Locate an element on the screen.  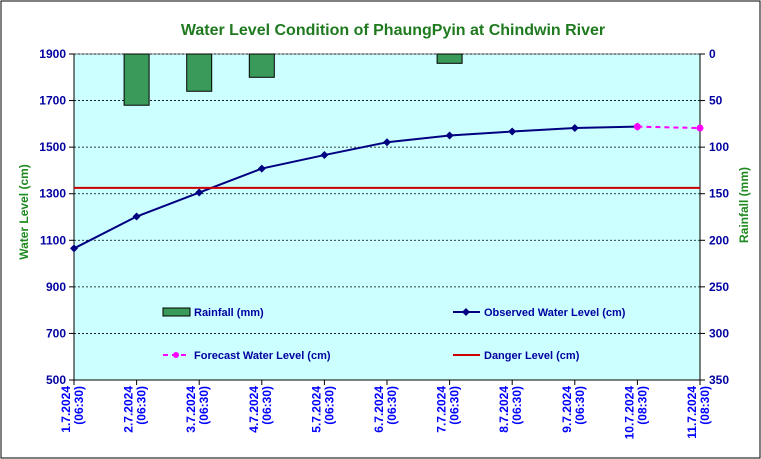
x-tick-date: 11.7.2024 is located at coordinates (692, 412).